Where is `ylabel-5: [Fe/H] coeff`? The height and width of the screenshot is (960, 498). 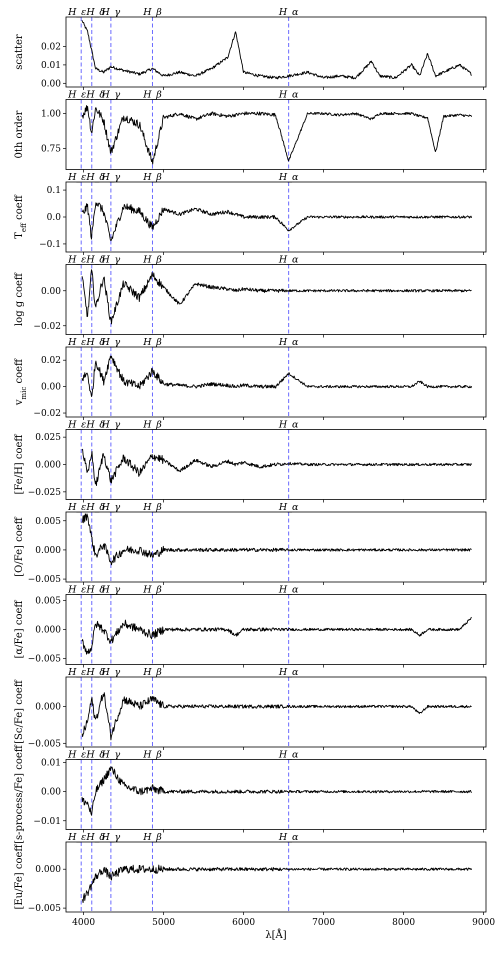 ylabel-5: [Fe/H] coeff is located at coordinates (19, 464).